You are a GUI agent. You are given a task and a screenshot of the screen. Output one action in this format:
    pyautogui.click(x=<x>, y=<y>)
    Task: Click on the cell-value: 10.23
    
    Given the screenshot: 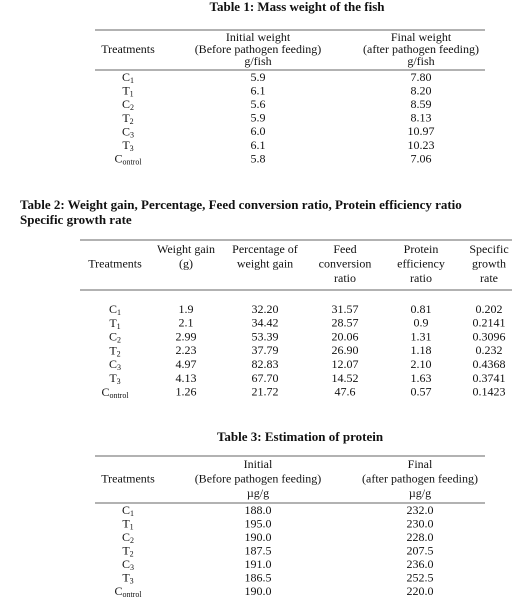 What is the action you would take?
    pyautogui.click(x=421, y=145)
    